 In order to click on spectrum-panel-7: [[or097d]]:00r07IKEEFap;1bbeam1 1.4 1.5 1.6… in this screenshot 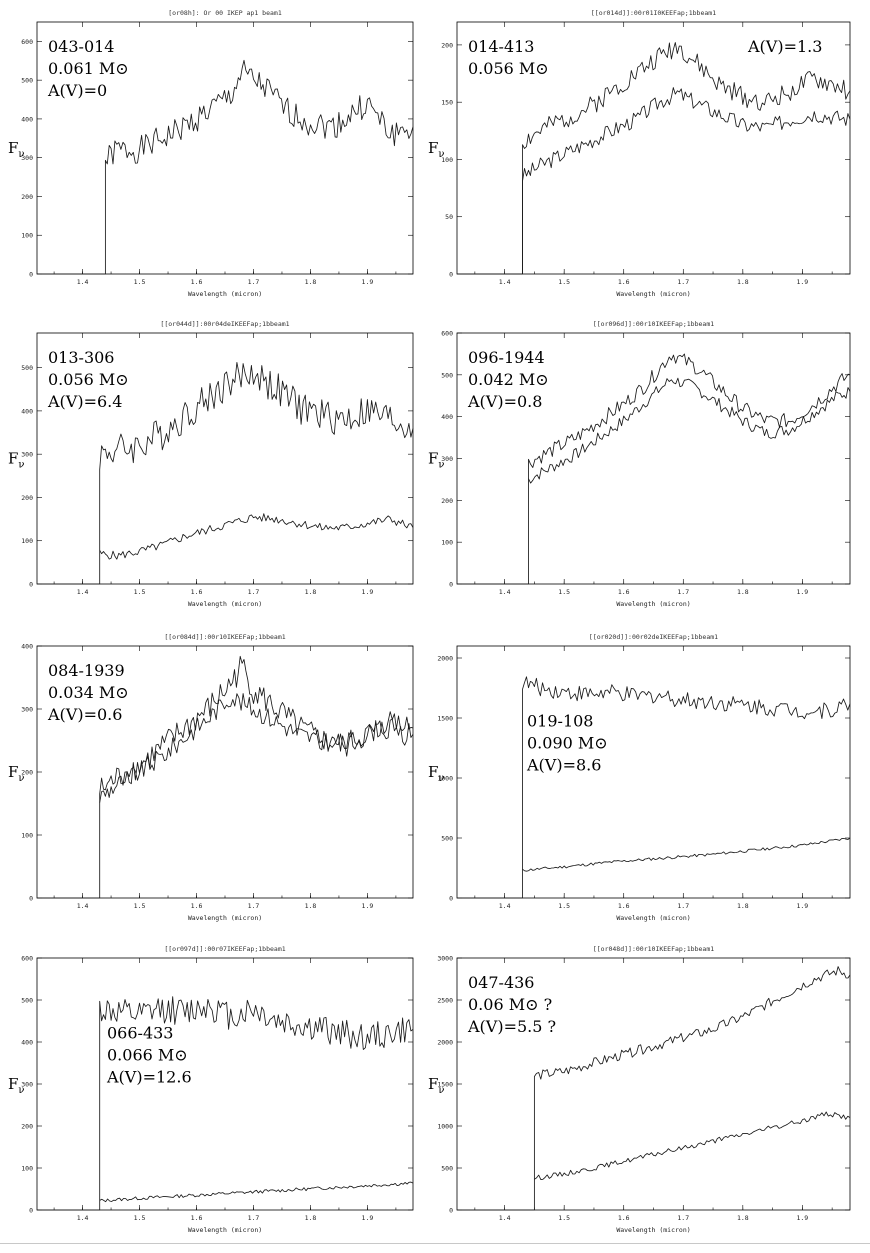, I will do `click(211, 1089)`.